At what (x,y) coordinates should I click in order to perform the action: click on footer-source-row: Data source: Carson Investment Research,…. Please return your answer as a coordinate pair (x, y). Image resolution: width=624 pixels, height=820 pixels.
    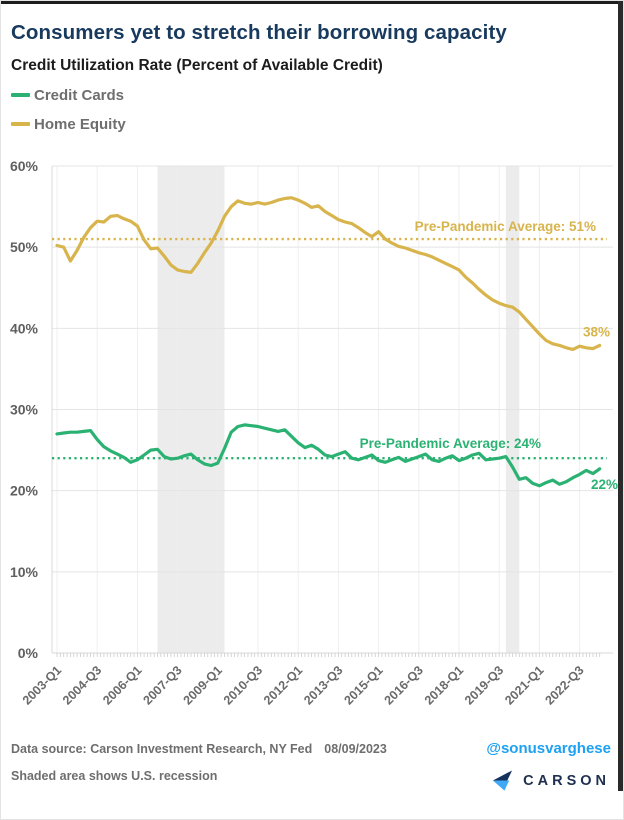
    Looking at the image, I should click on (313, 748).